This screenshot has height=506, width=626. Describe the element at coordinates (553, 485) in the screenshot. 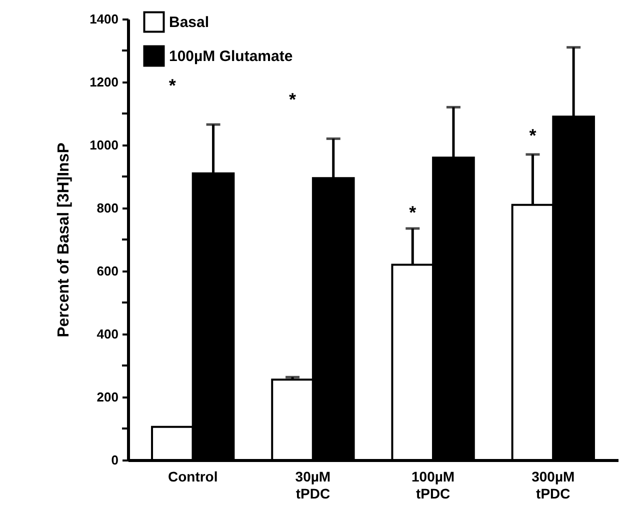

I see `x-tick-label: 300µM tPDC` at that location.